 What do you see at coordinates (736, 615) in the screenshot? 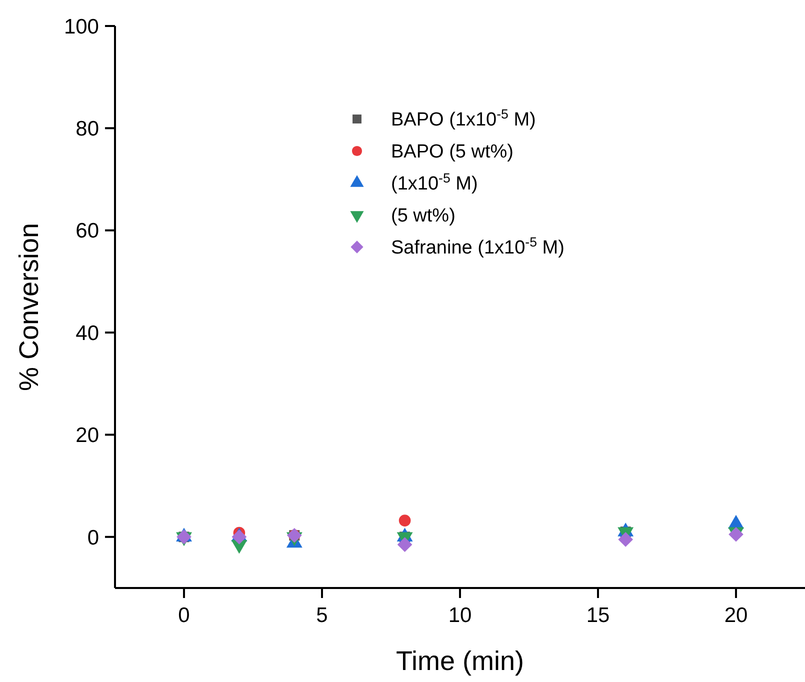
I see `x-tick-label: 20` at bounding box center [736, 615].